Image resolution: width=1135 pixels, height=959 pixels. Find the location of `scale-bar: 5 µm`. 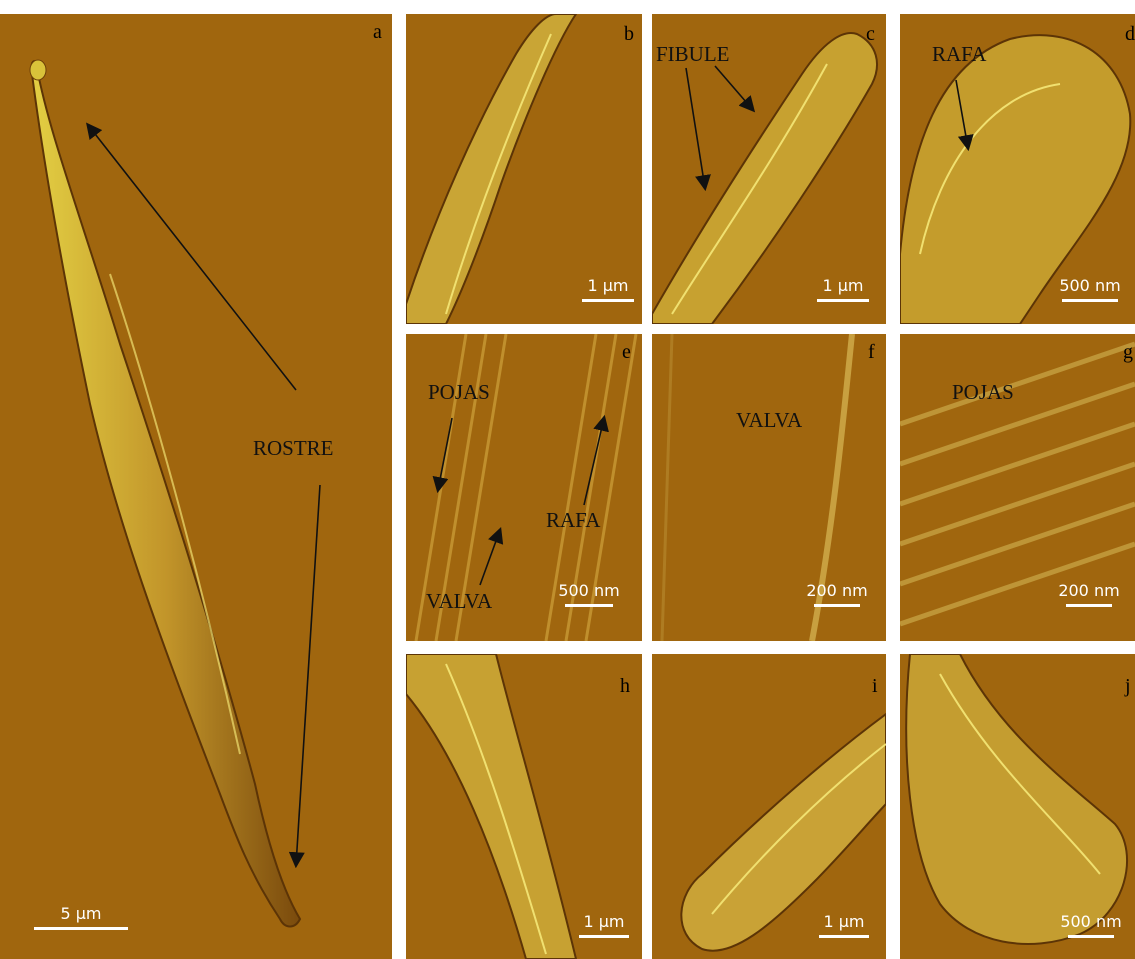

scale-bar: 5 µm is located at coordinates (81, 917).